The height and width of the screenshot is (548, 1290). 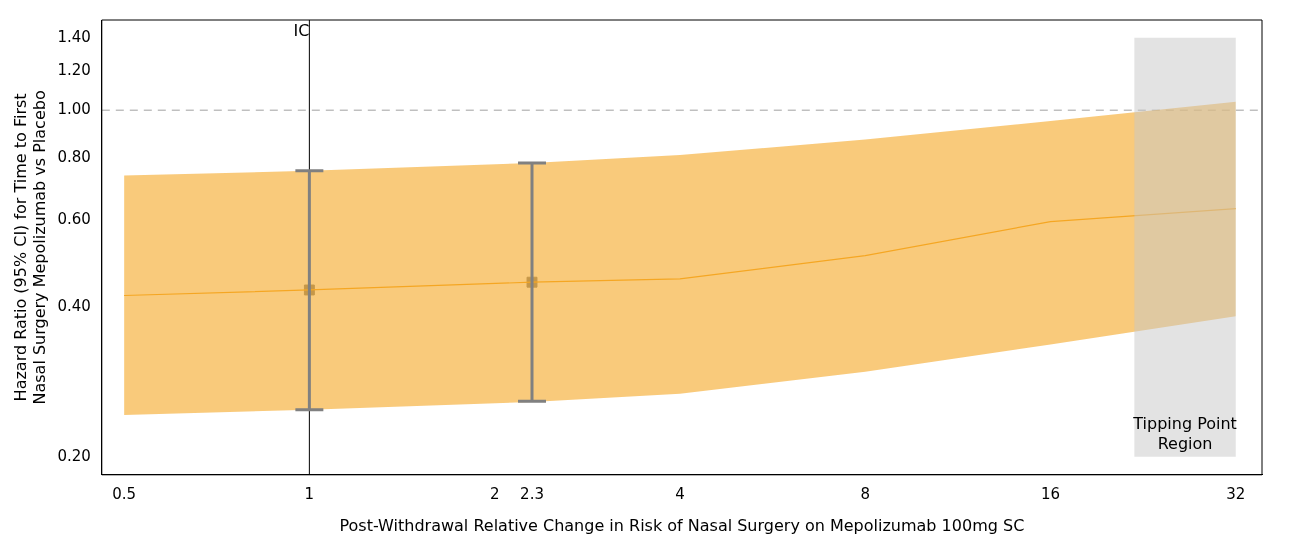 What do you see at coordinates (1184, 433) in the screenshot?
I see `band-label: Tipping Point Region` at bounding box center [1184, 433].